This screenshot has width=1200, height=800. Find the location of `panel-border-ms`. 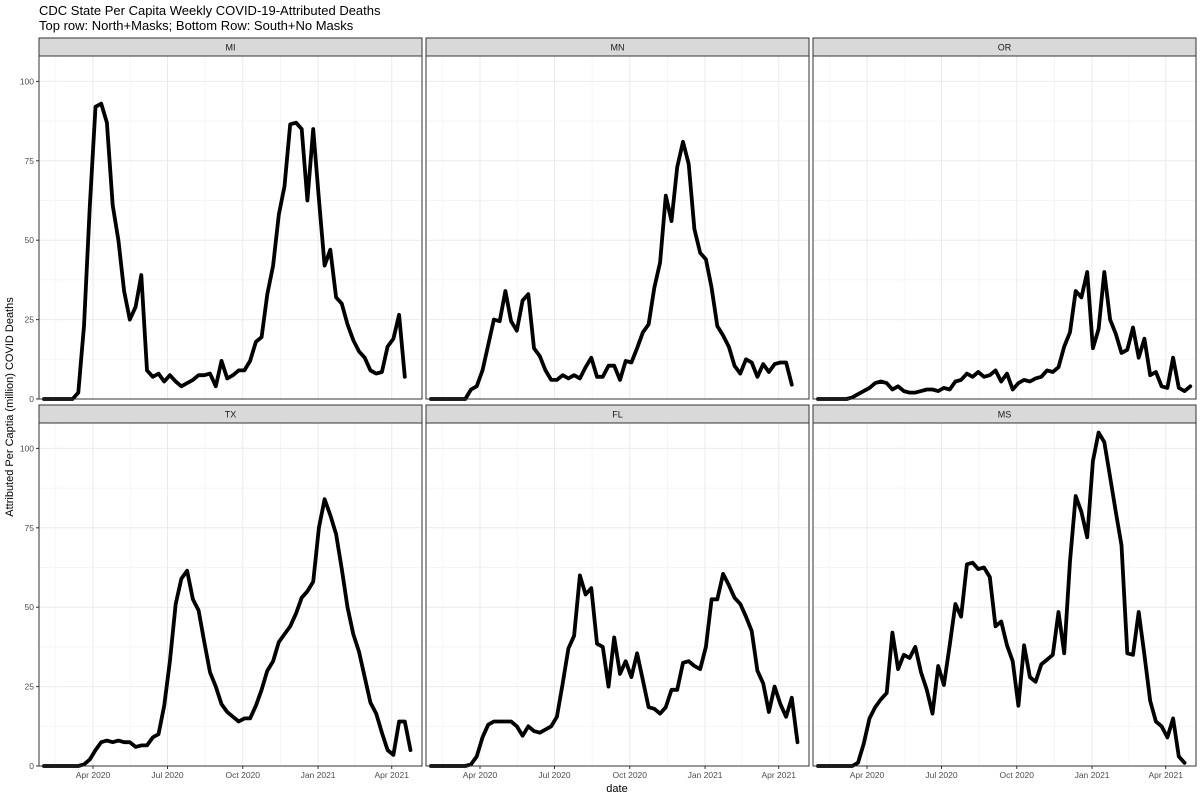

panel-border-ms is located at coordinates (1004, 594).